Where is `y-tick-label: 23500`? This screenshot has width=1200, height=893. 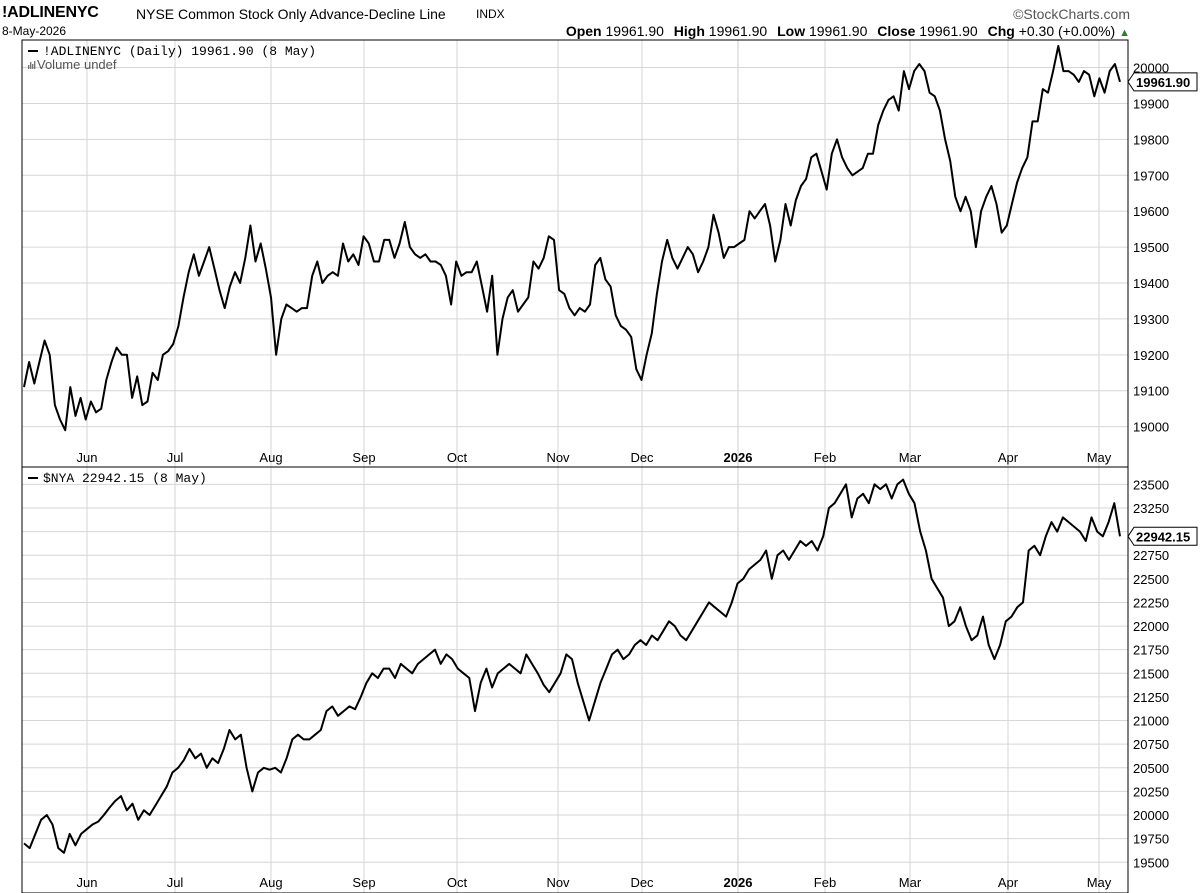 y-tick-label: 23500 is located at coordinates (1151, 484).